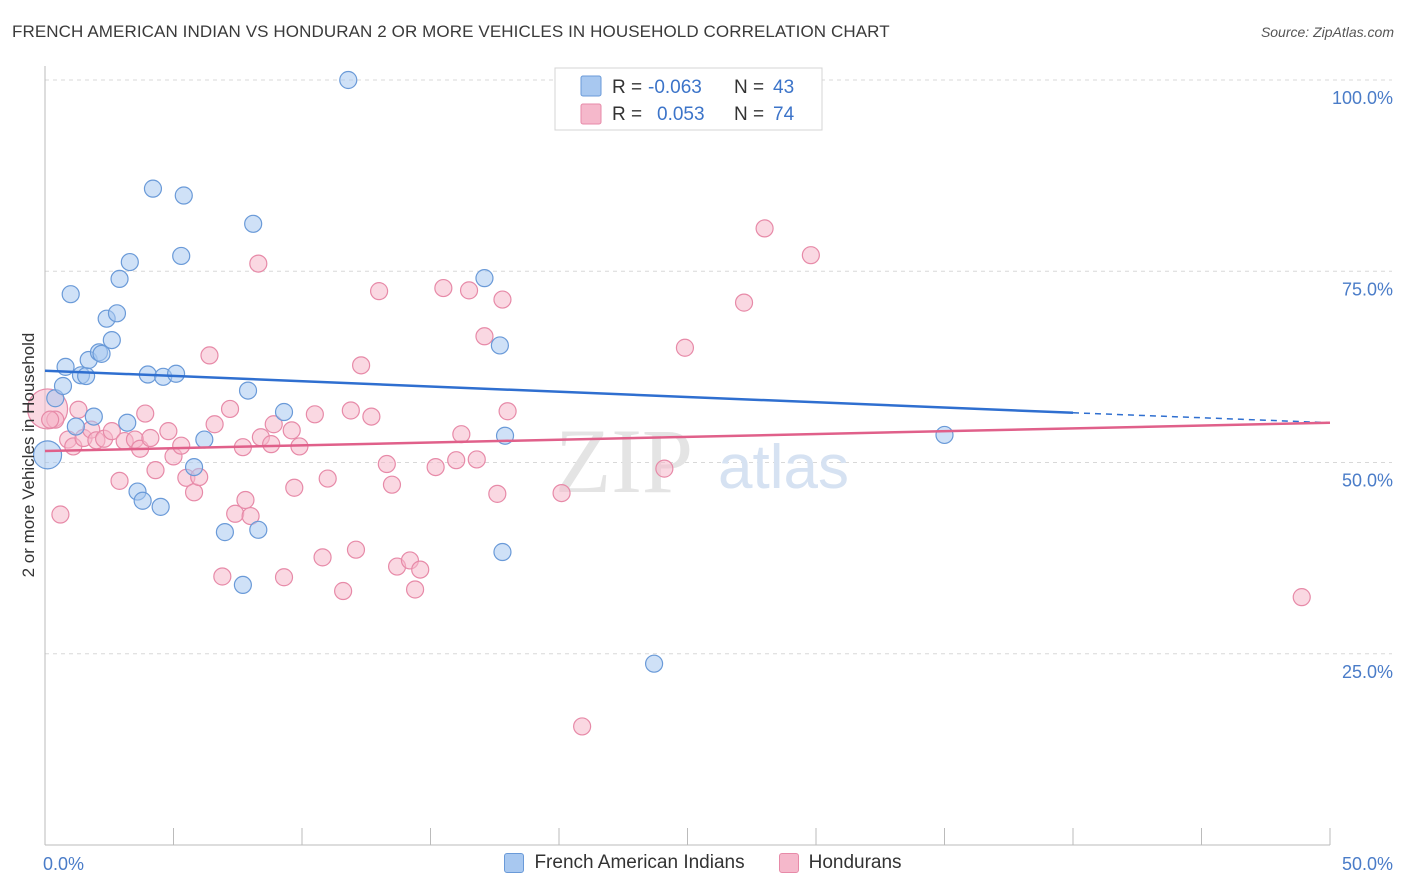  Describe the element at coordinates (559, 392) in the screenshot. I see `trend-line-french-american-indians` at that location.